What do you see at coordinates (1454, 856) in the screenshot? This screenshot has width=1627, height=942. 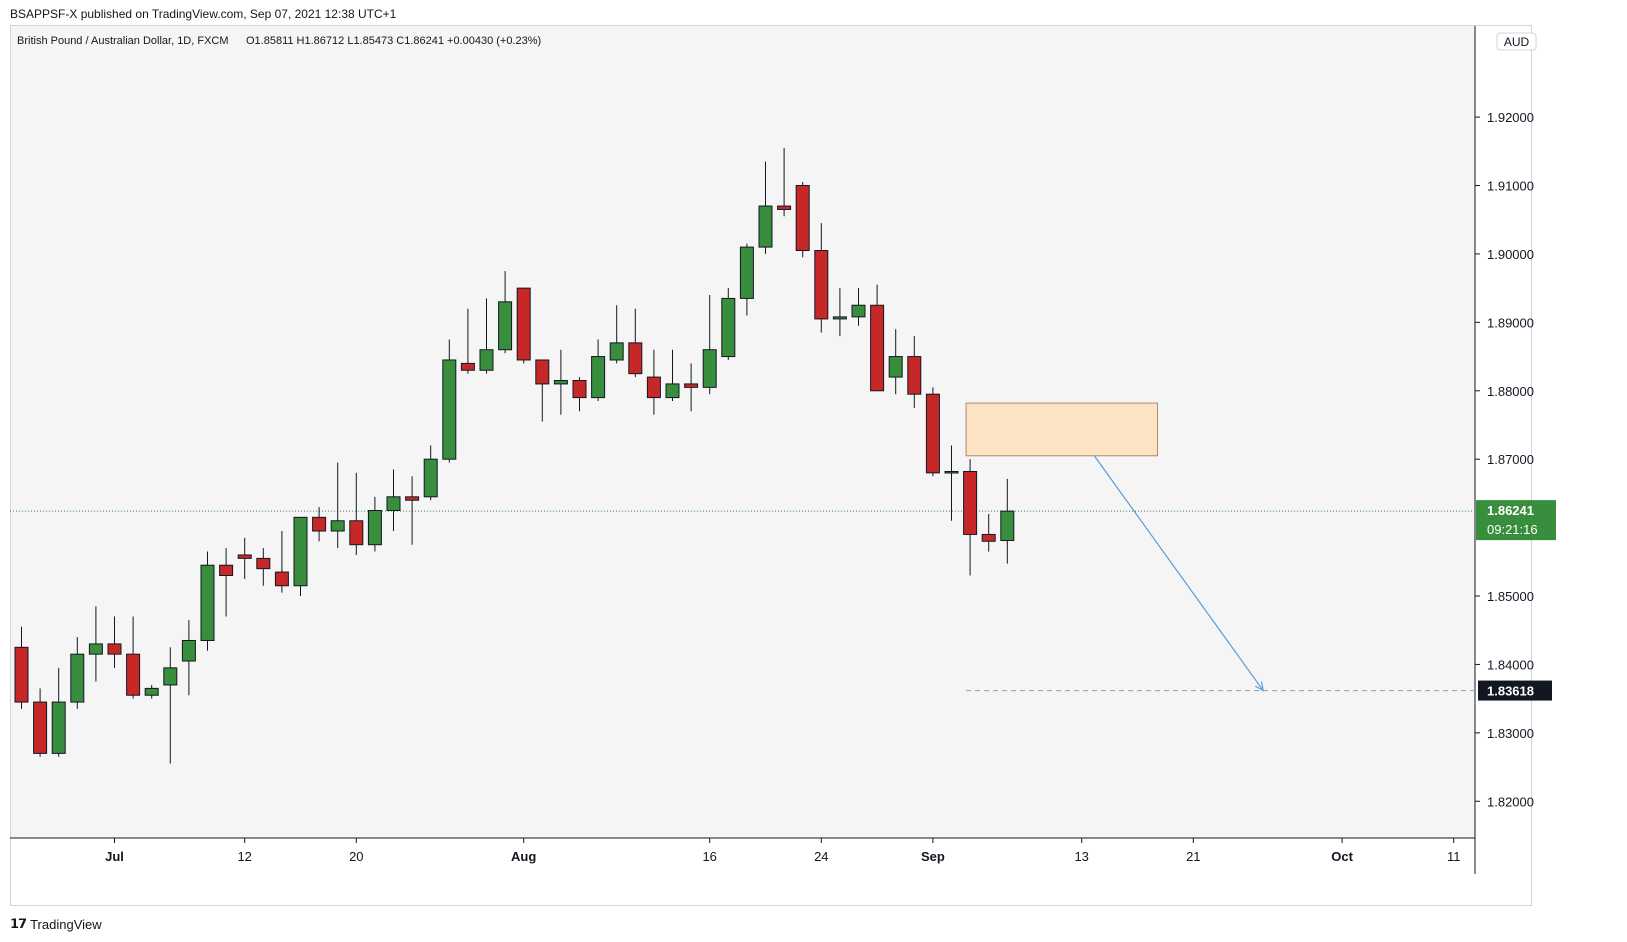 I see `x-tick-label: 11` at bounding box center [1454, 856].